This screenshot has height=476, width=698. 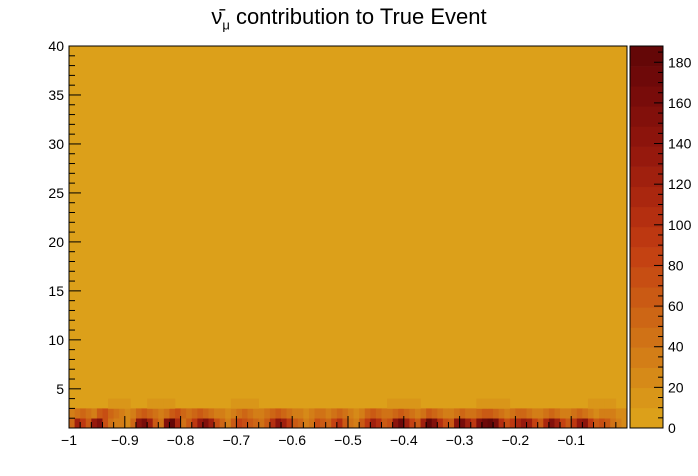 I want to click on x-tick-label: −0.9, so click(x=125, y=440).